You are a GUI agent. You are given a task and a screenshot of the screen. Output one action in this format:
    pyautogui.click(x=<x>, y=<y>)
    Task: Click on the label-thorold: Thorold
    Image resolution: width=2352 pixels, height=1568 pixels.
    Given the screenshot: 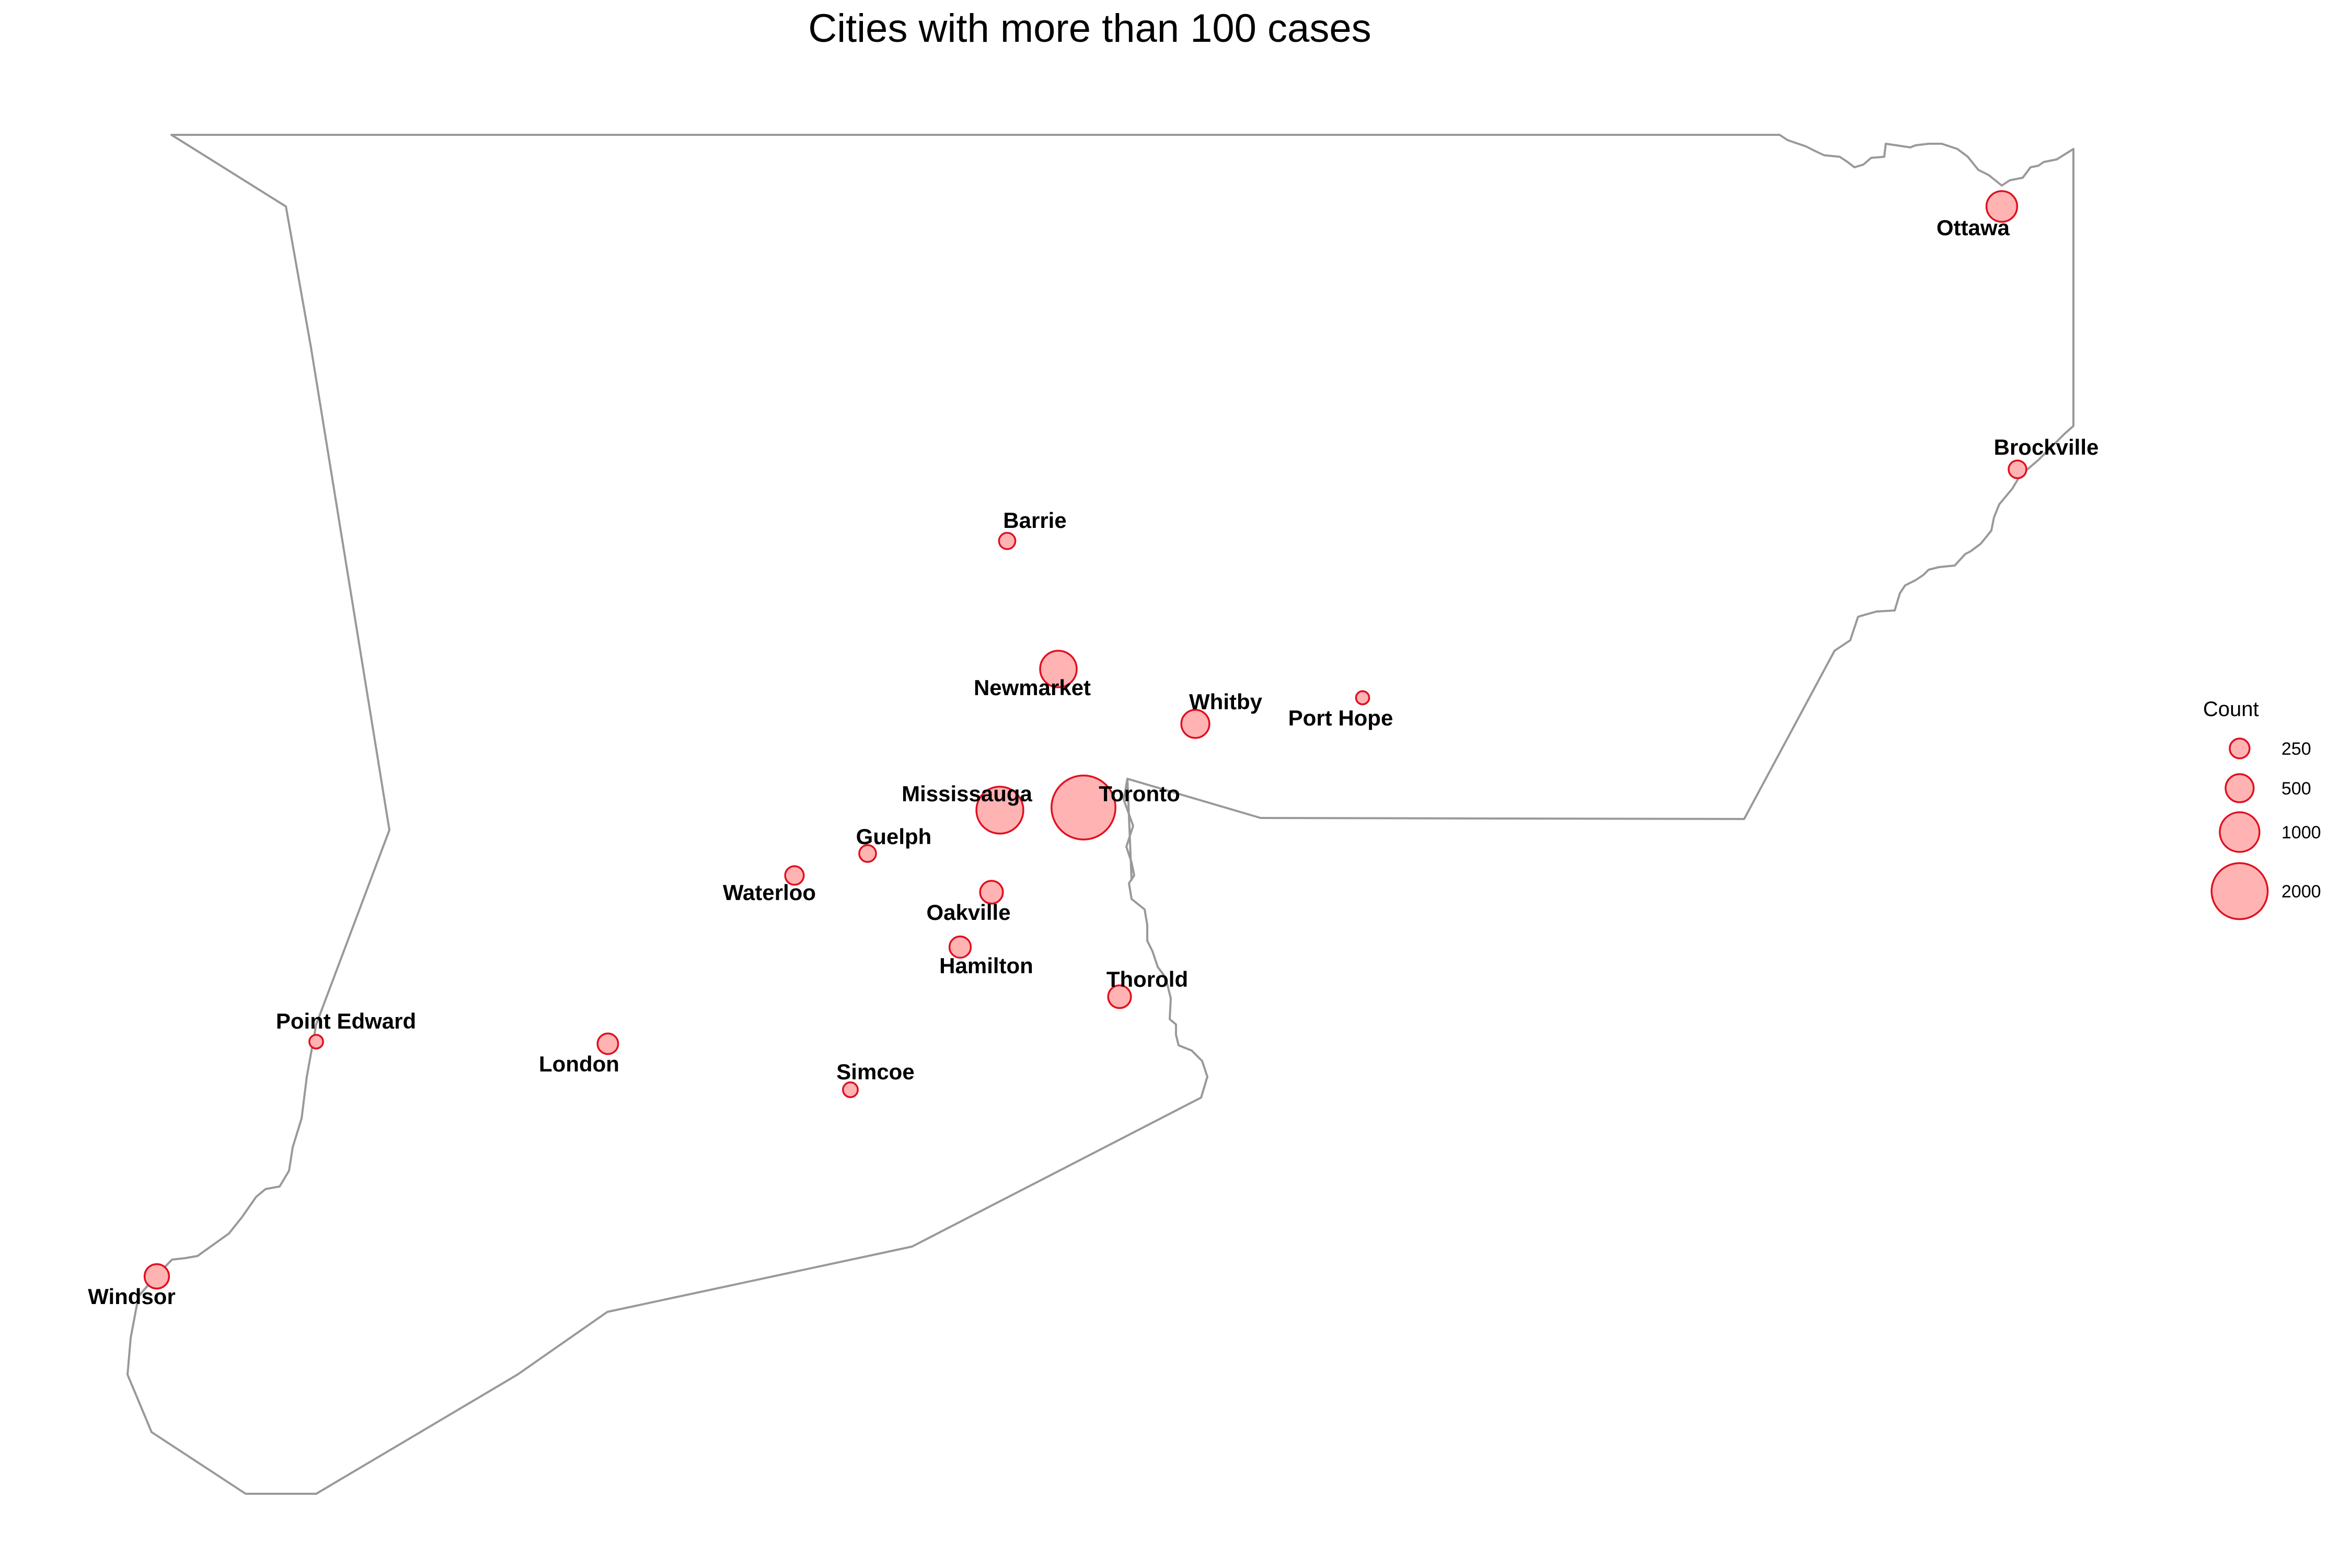 What is the action you would take?
    pyautogui.click(x=1147, y=979)
    